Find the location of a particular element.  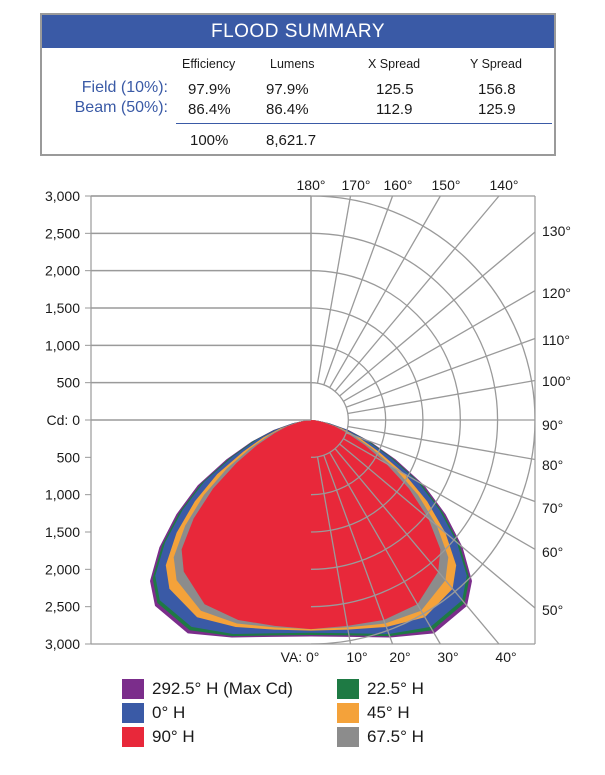

legend-label: 22.5° H is located at coordinates (395, 688).